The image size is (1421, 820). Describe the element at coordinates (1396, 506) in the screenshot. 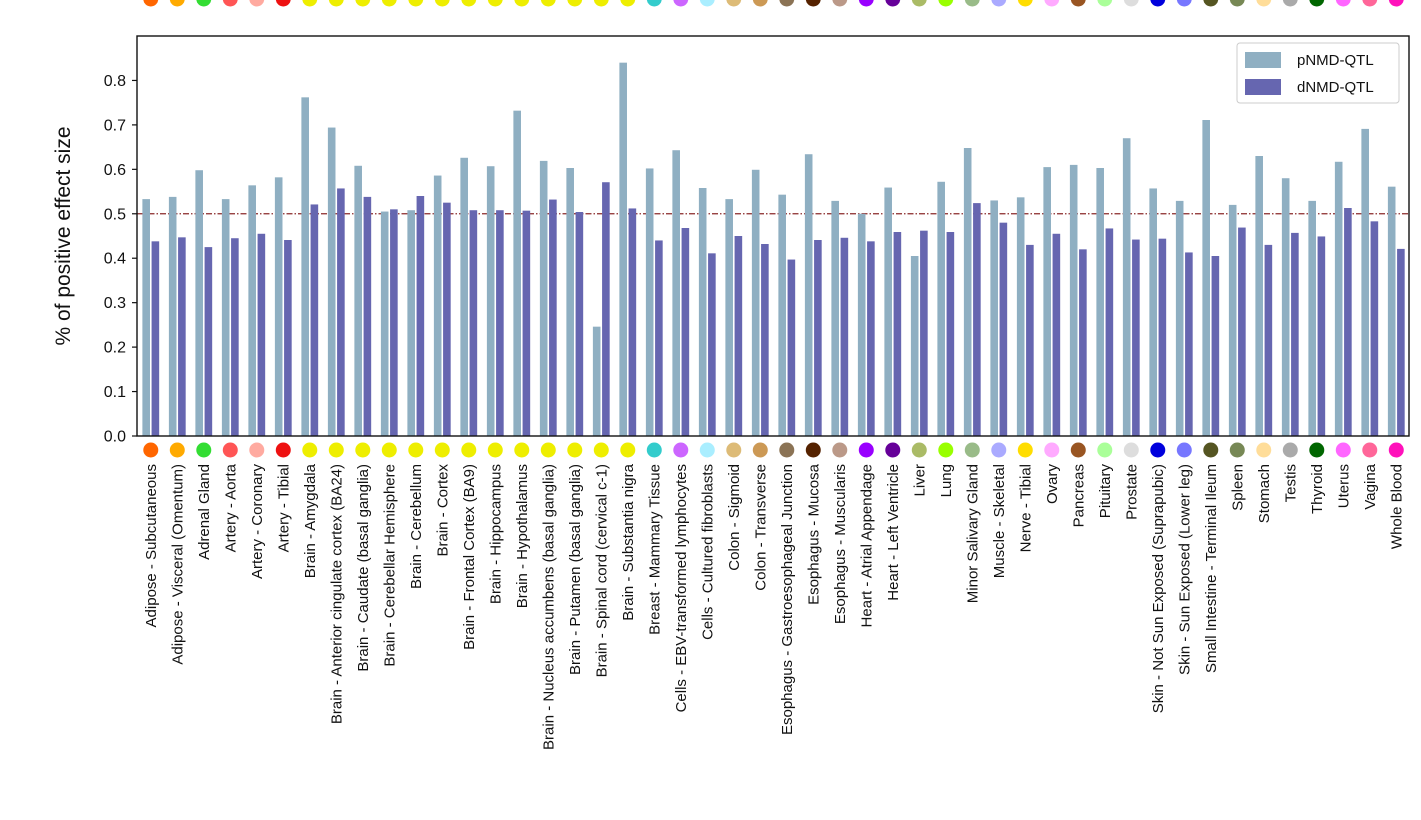

I see `x-category-label: Whole Blood` at that location.